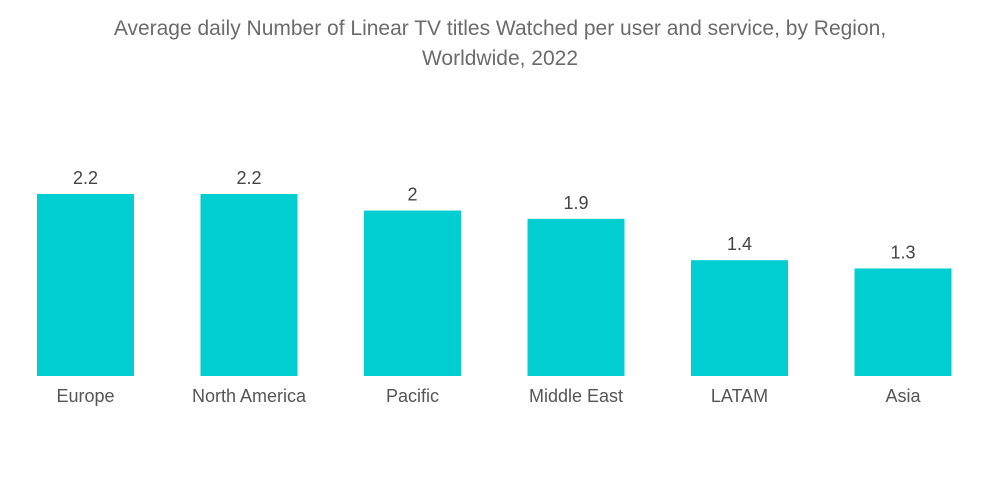 The image size is (1000, 504). What do you see at coordinates (739, 396) in the screenshot?
I see `category-label: LATAM` at bounding box center [739, 396].